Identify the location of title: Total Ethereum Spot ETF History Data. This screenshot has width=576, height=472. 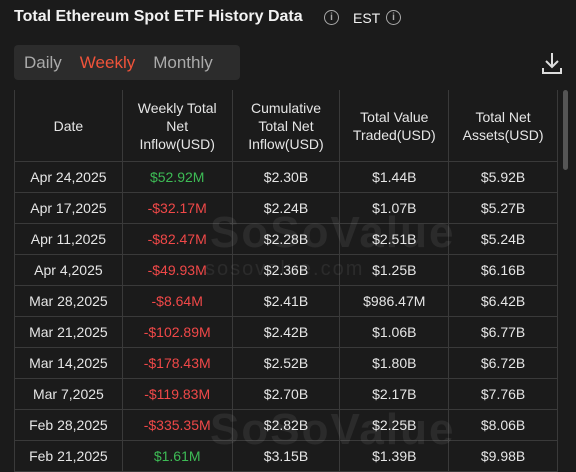
(158, 16).